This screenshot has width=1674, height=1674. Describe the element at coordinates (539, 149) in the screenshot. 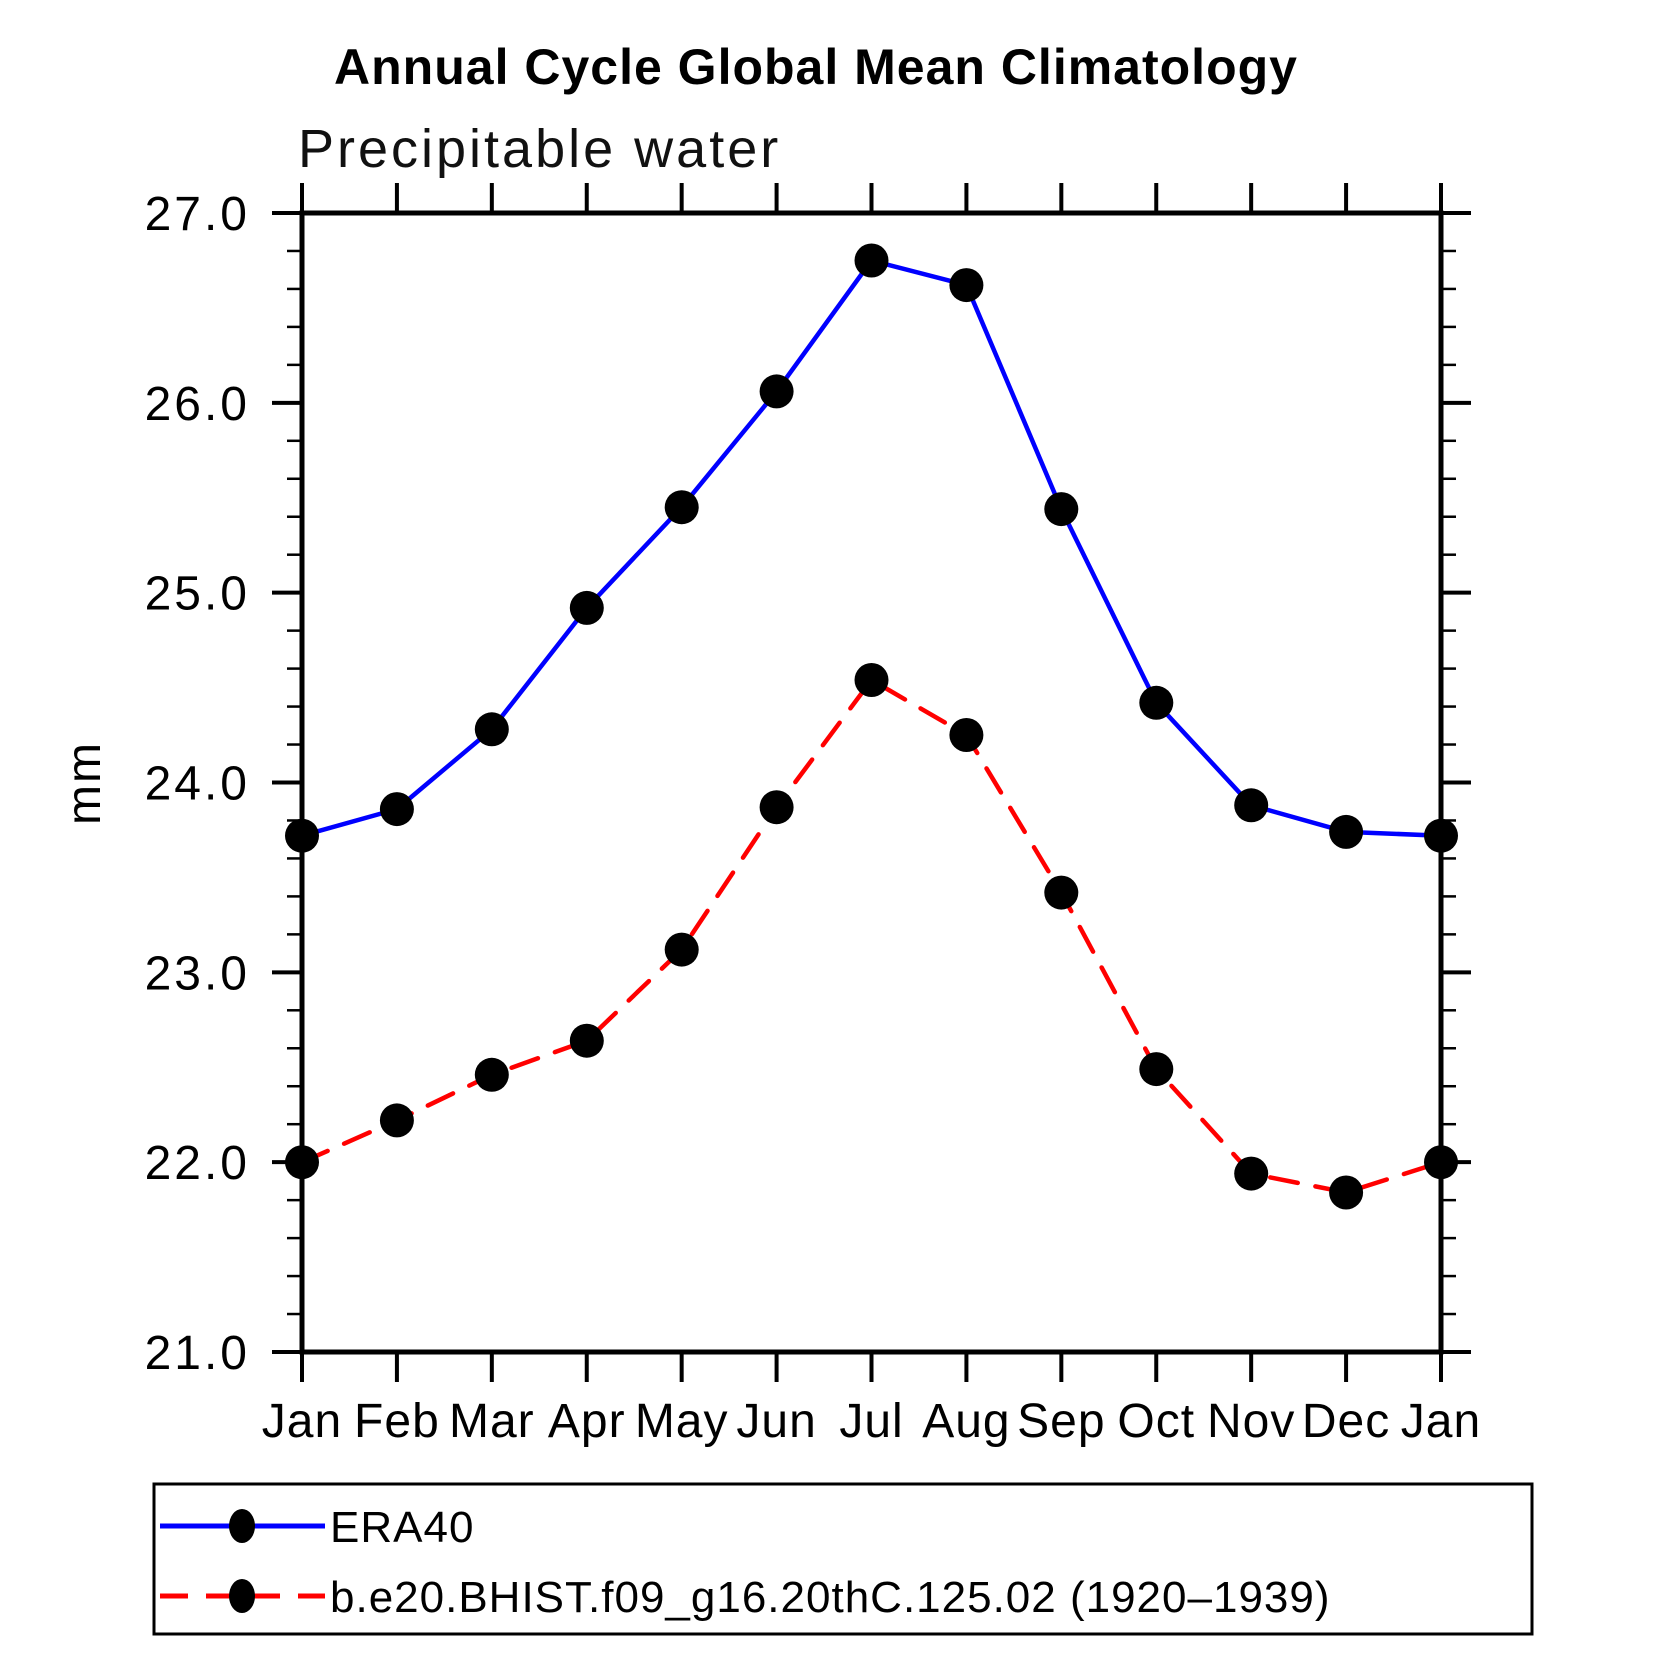

I see `chart-subtitle: Precipitable water` at that location.